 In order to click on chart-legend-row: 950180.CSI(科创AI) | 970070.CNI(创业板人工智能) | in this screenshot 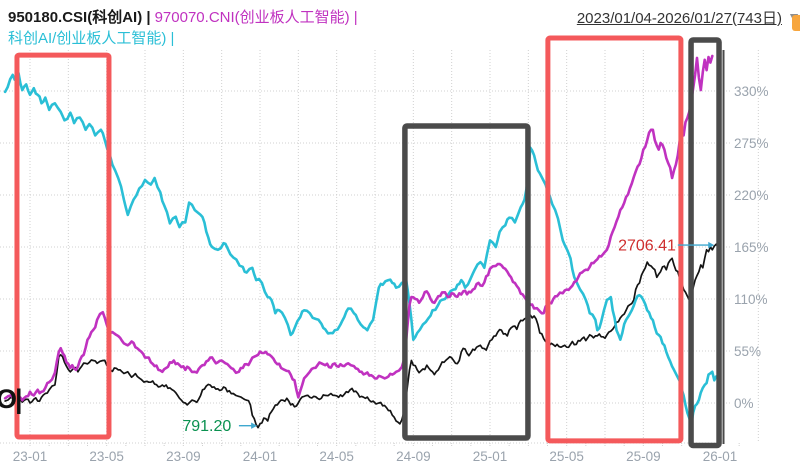, I will do `click(185, 16)`.